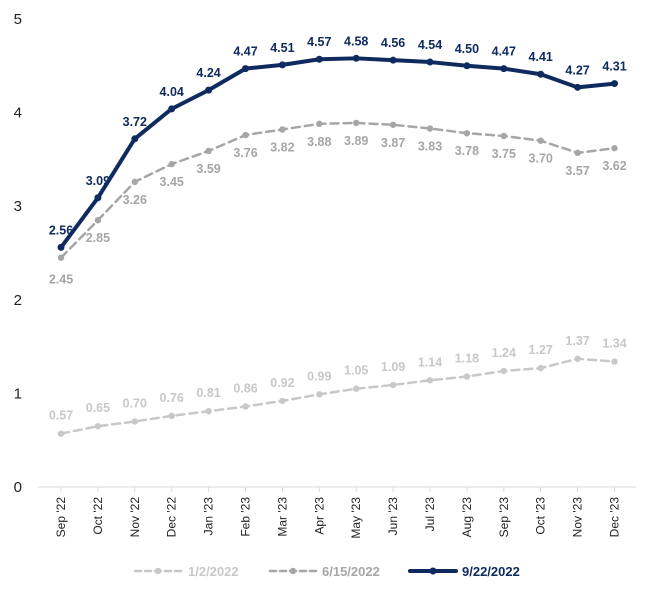 Image resolution: width=668 pixels, height=592 pixels. What do you see at coordinates (186, 571) in the screenshot?
I see `legend-item: 1/2/2022` at bounding box center [186, 571].